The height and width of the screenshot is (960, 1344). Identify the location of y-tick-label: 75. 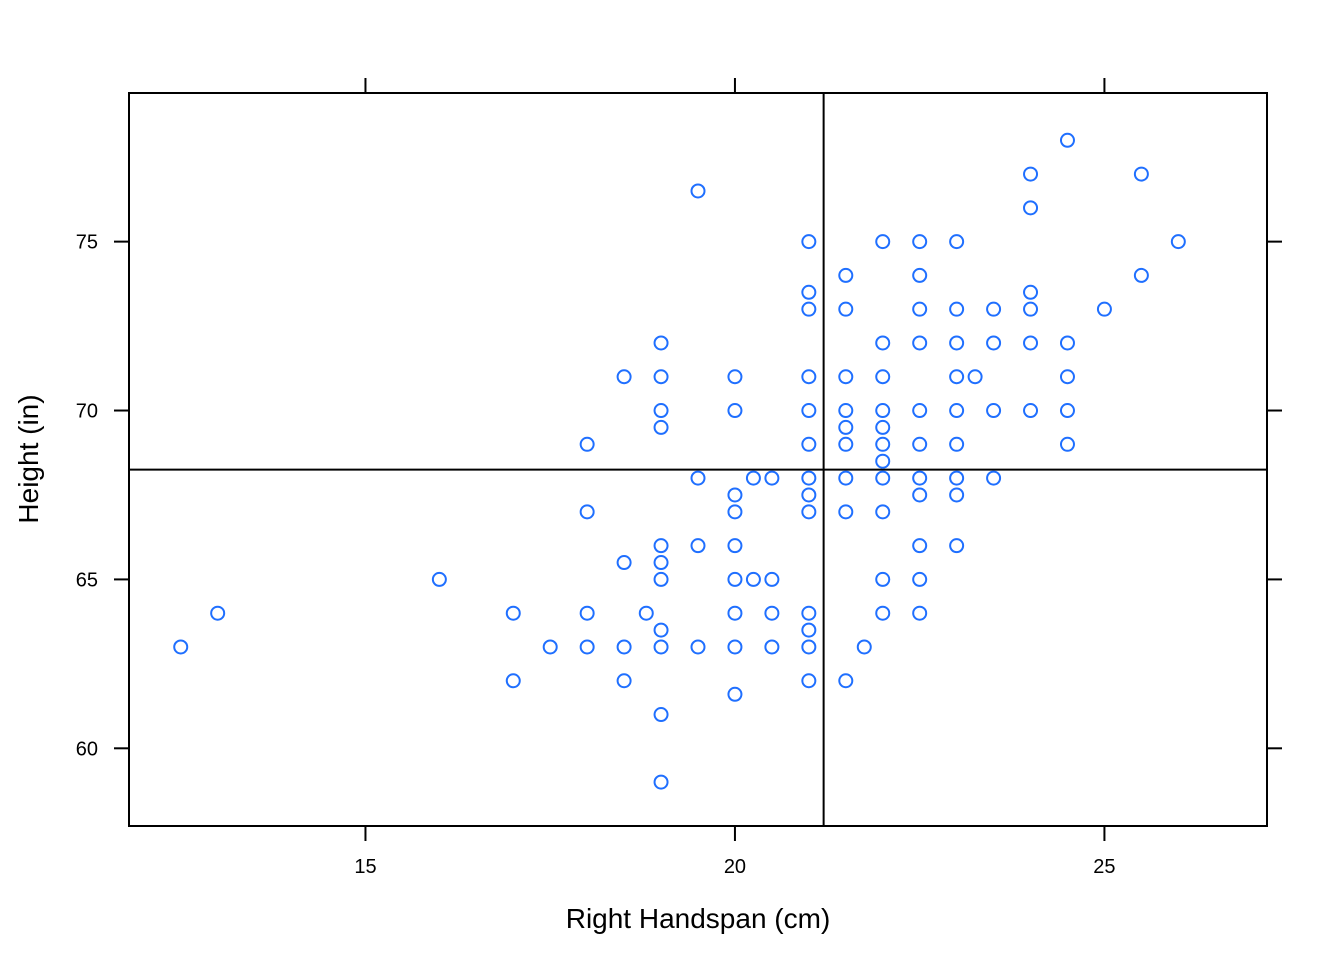
(87, 243).